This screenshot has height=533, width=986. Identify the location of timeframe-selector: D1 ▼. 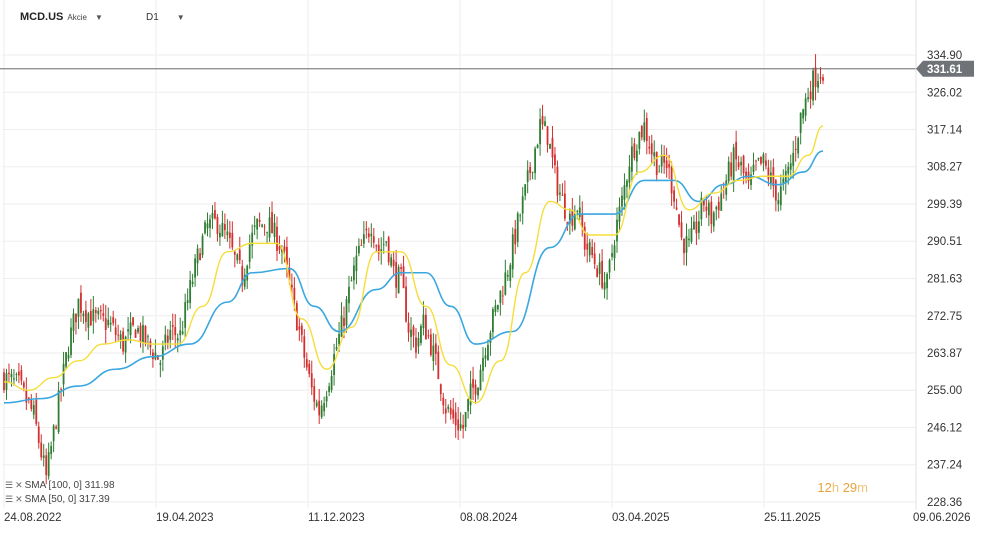
(165, 17).